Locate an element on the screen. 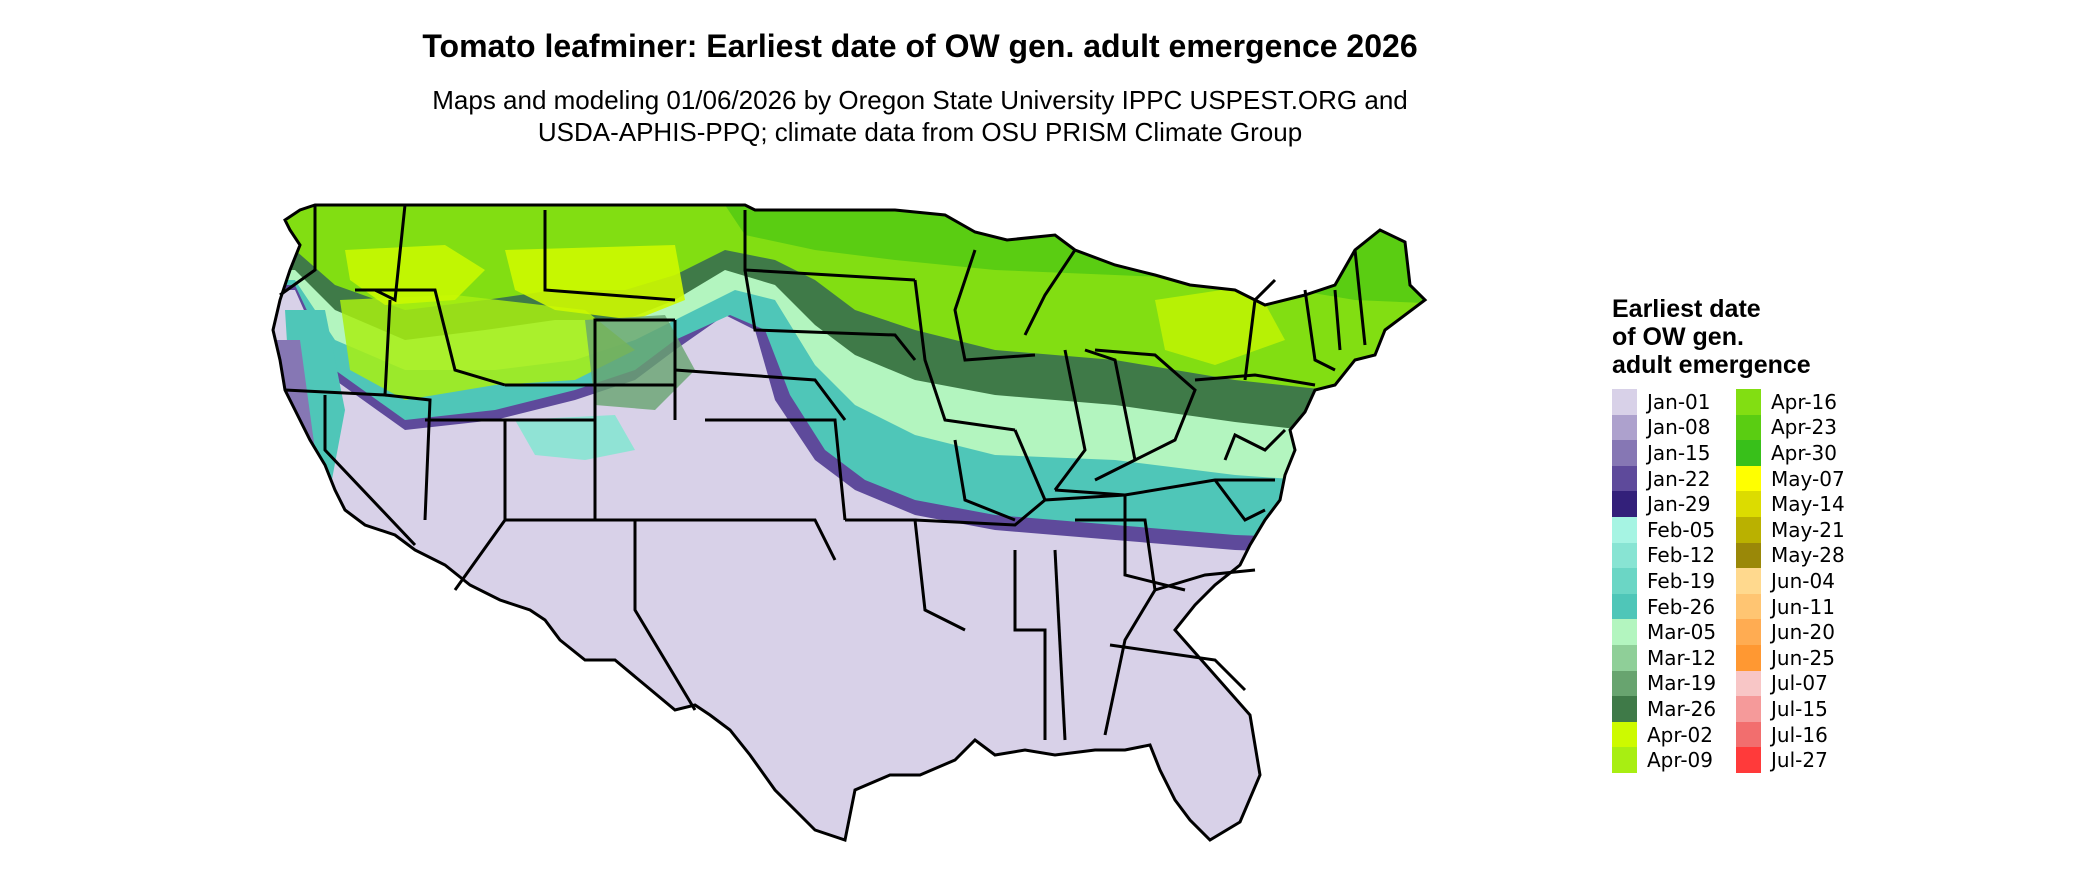  legend-title-line-1: Earliest date is located at coordinates (1686, 309).